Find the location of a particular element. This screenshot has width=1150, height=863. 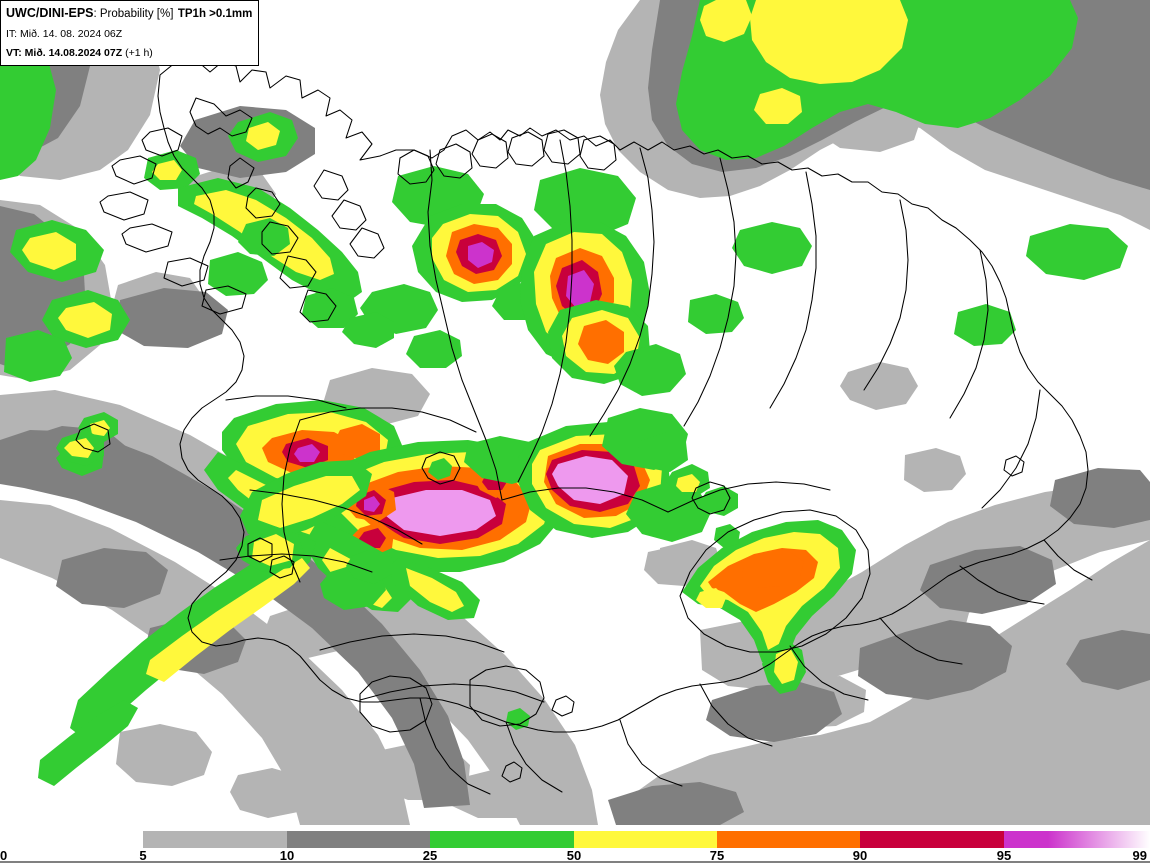

valid-time-value: Mið. 14.08.2024 07Z is located at coordinates (73, 53).